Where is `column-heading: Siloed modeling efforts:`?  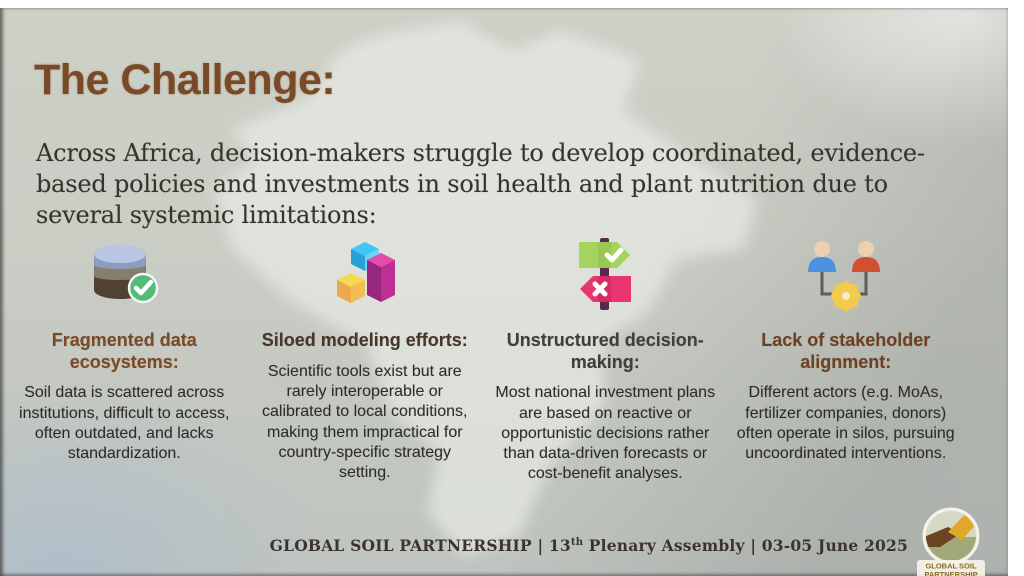 column-heading: Siloed modeling efforts: is located at coordinates (364, 340).